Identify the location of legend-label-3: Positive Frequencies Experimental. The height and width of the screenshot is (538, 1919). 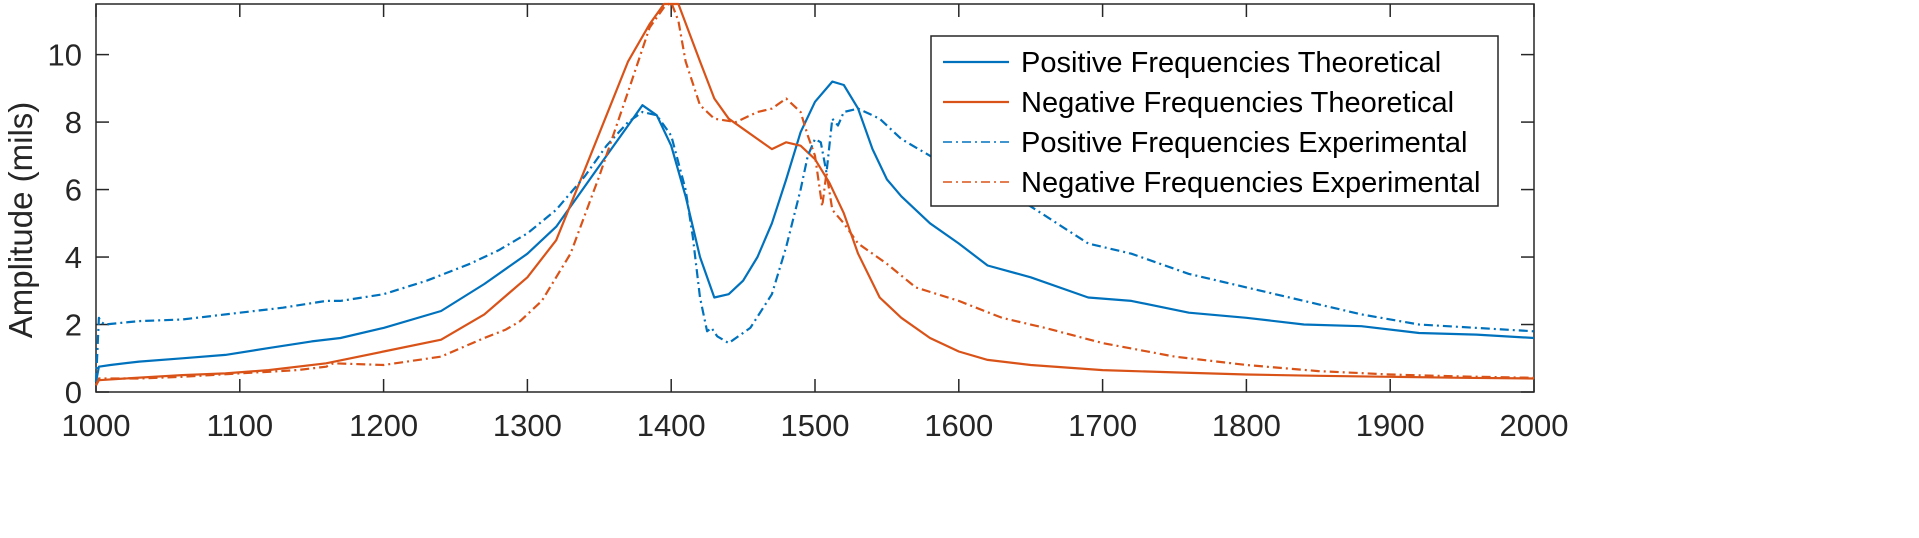
(1244, 143).